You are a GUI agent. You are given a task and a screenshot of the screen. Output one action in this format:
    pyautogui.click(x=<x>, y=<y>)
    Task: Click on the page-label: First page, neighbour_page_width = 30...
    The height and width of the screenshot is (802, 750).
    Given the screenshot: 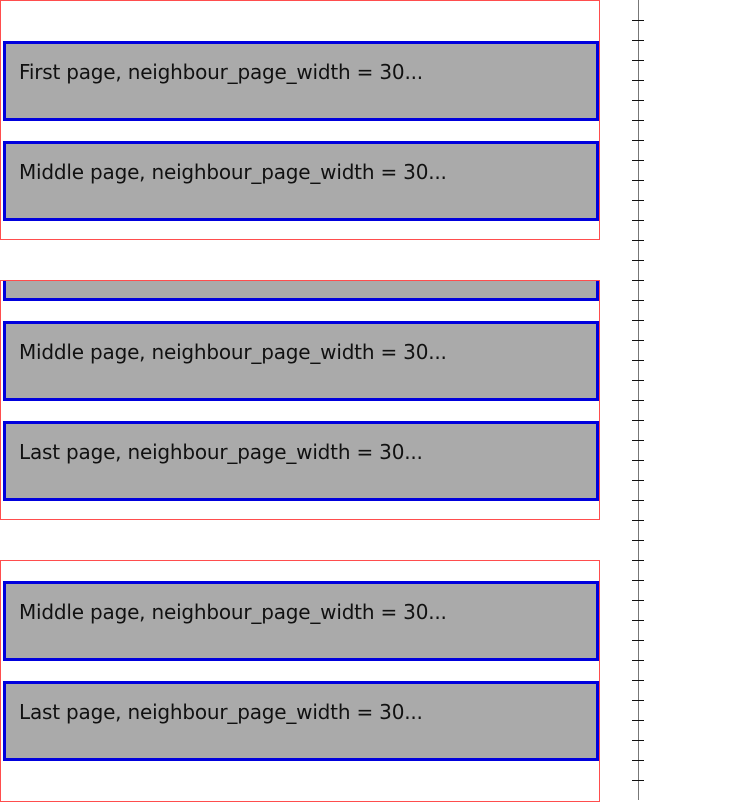 What is the action you would take?
    pyautogui.click(x=221, y=72)
    